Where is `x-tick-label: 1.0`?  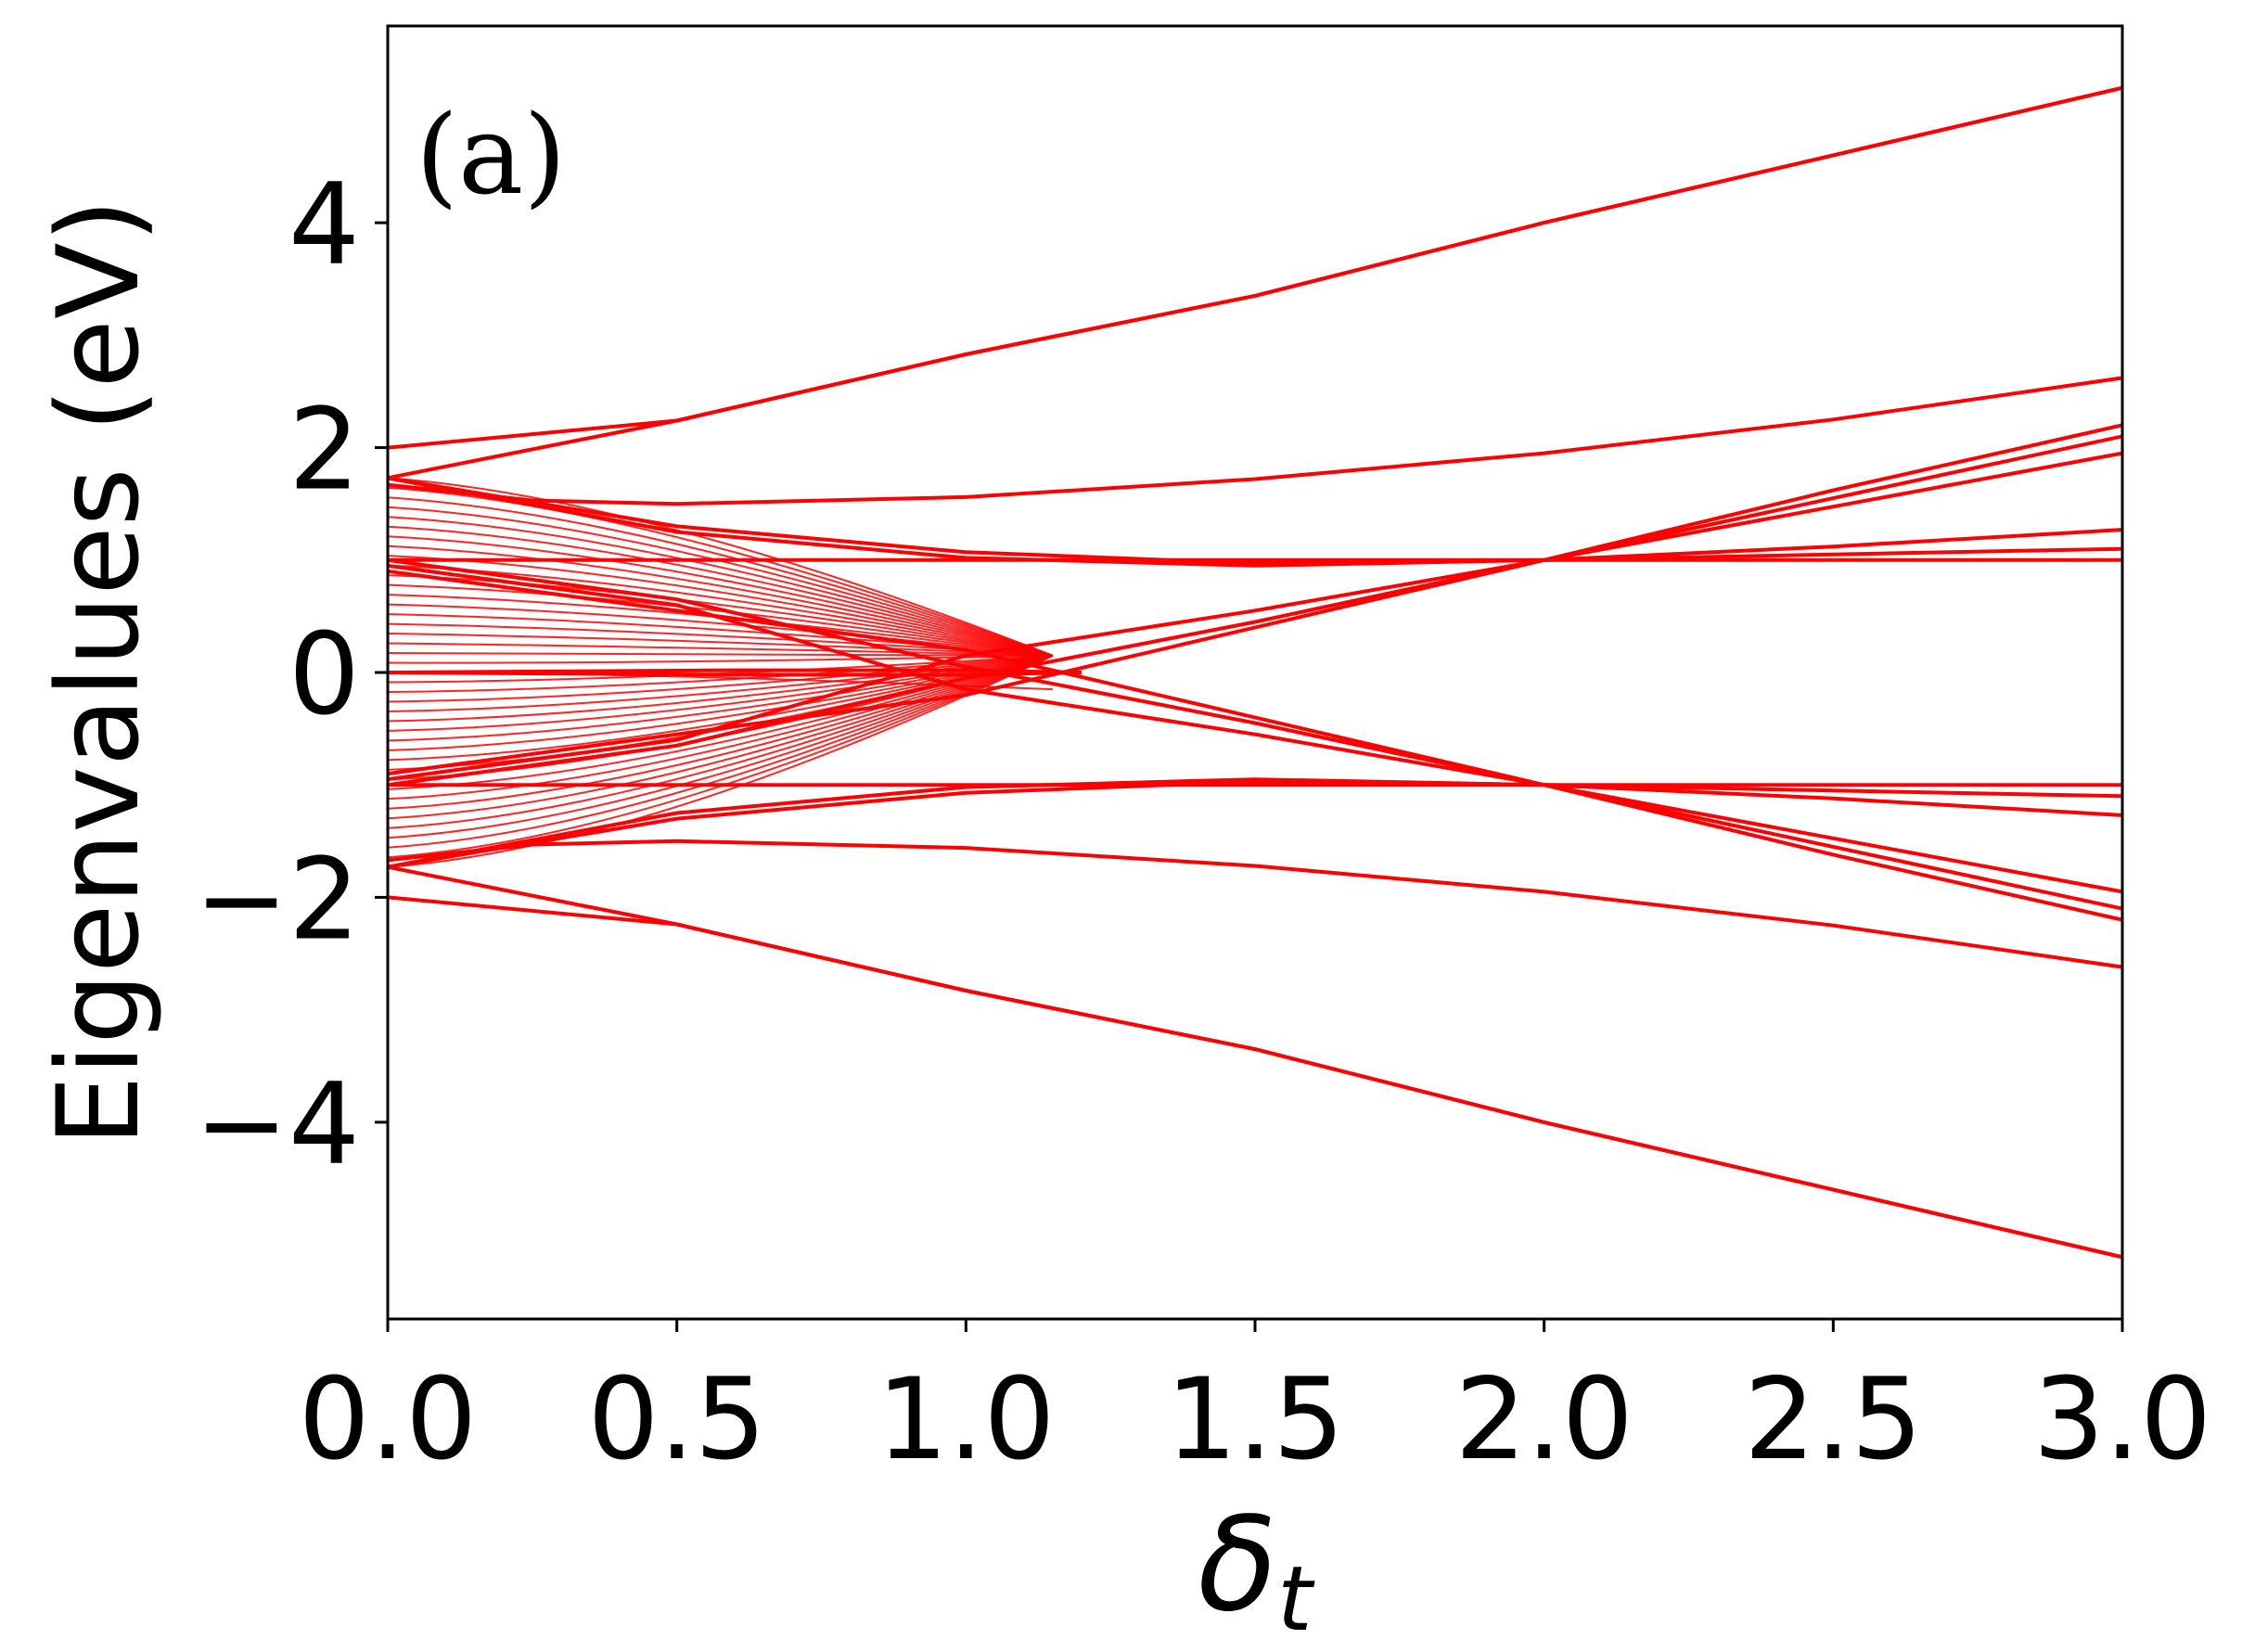 x-tick-label: 1.0 is located at coordinates (966, 1419).